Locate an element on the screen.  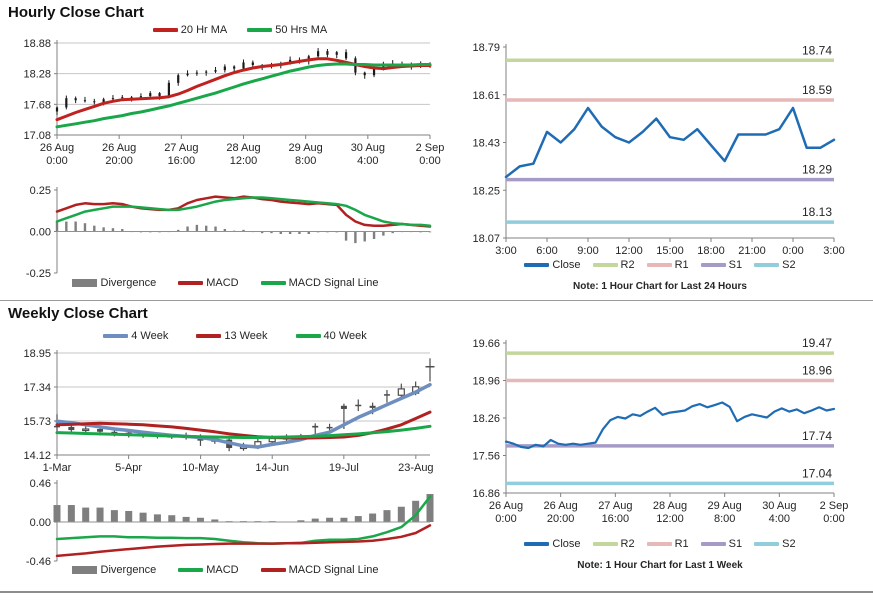
ma13-swatch is located at coordinates (209, 336).